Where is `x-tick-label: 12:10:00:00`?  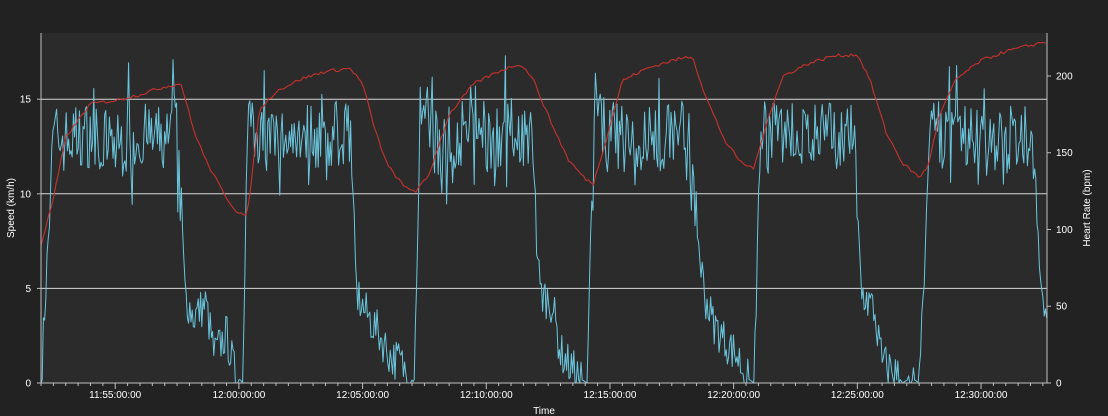
x-tick-label: 12:10:00:00 is located at coordinates (486, 395).